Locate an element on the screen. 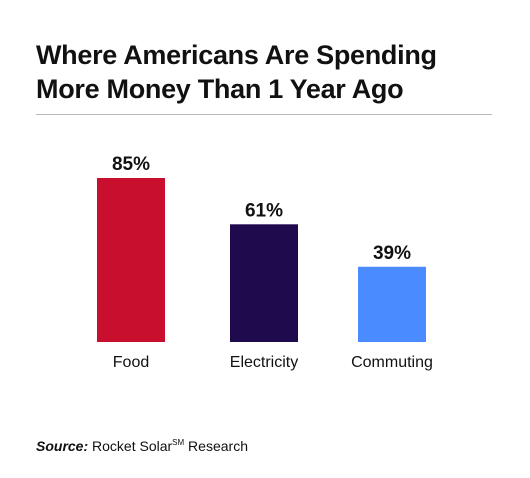 The height and width of the screenshot is (478, 530). value-label-electricity: 61% is located at coordinates (264, 210).